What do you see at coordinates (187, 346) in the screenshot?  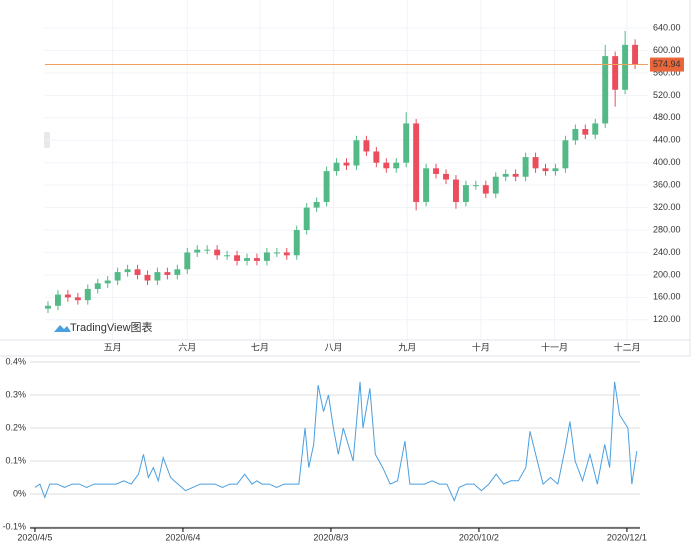 I see `x-tick-label: 六月` at bounding box center [187, 346].